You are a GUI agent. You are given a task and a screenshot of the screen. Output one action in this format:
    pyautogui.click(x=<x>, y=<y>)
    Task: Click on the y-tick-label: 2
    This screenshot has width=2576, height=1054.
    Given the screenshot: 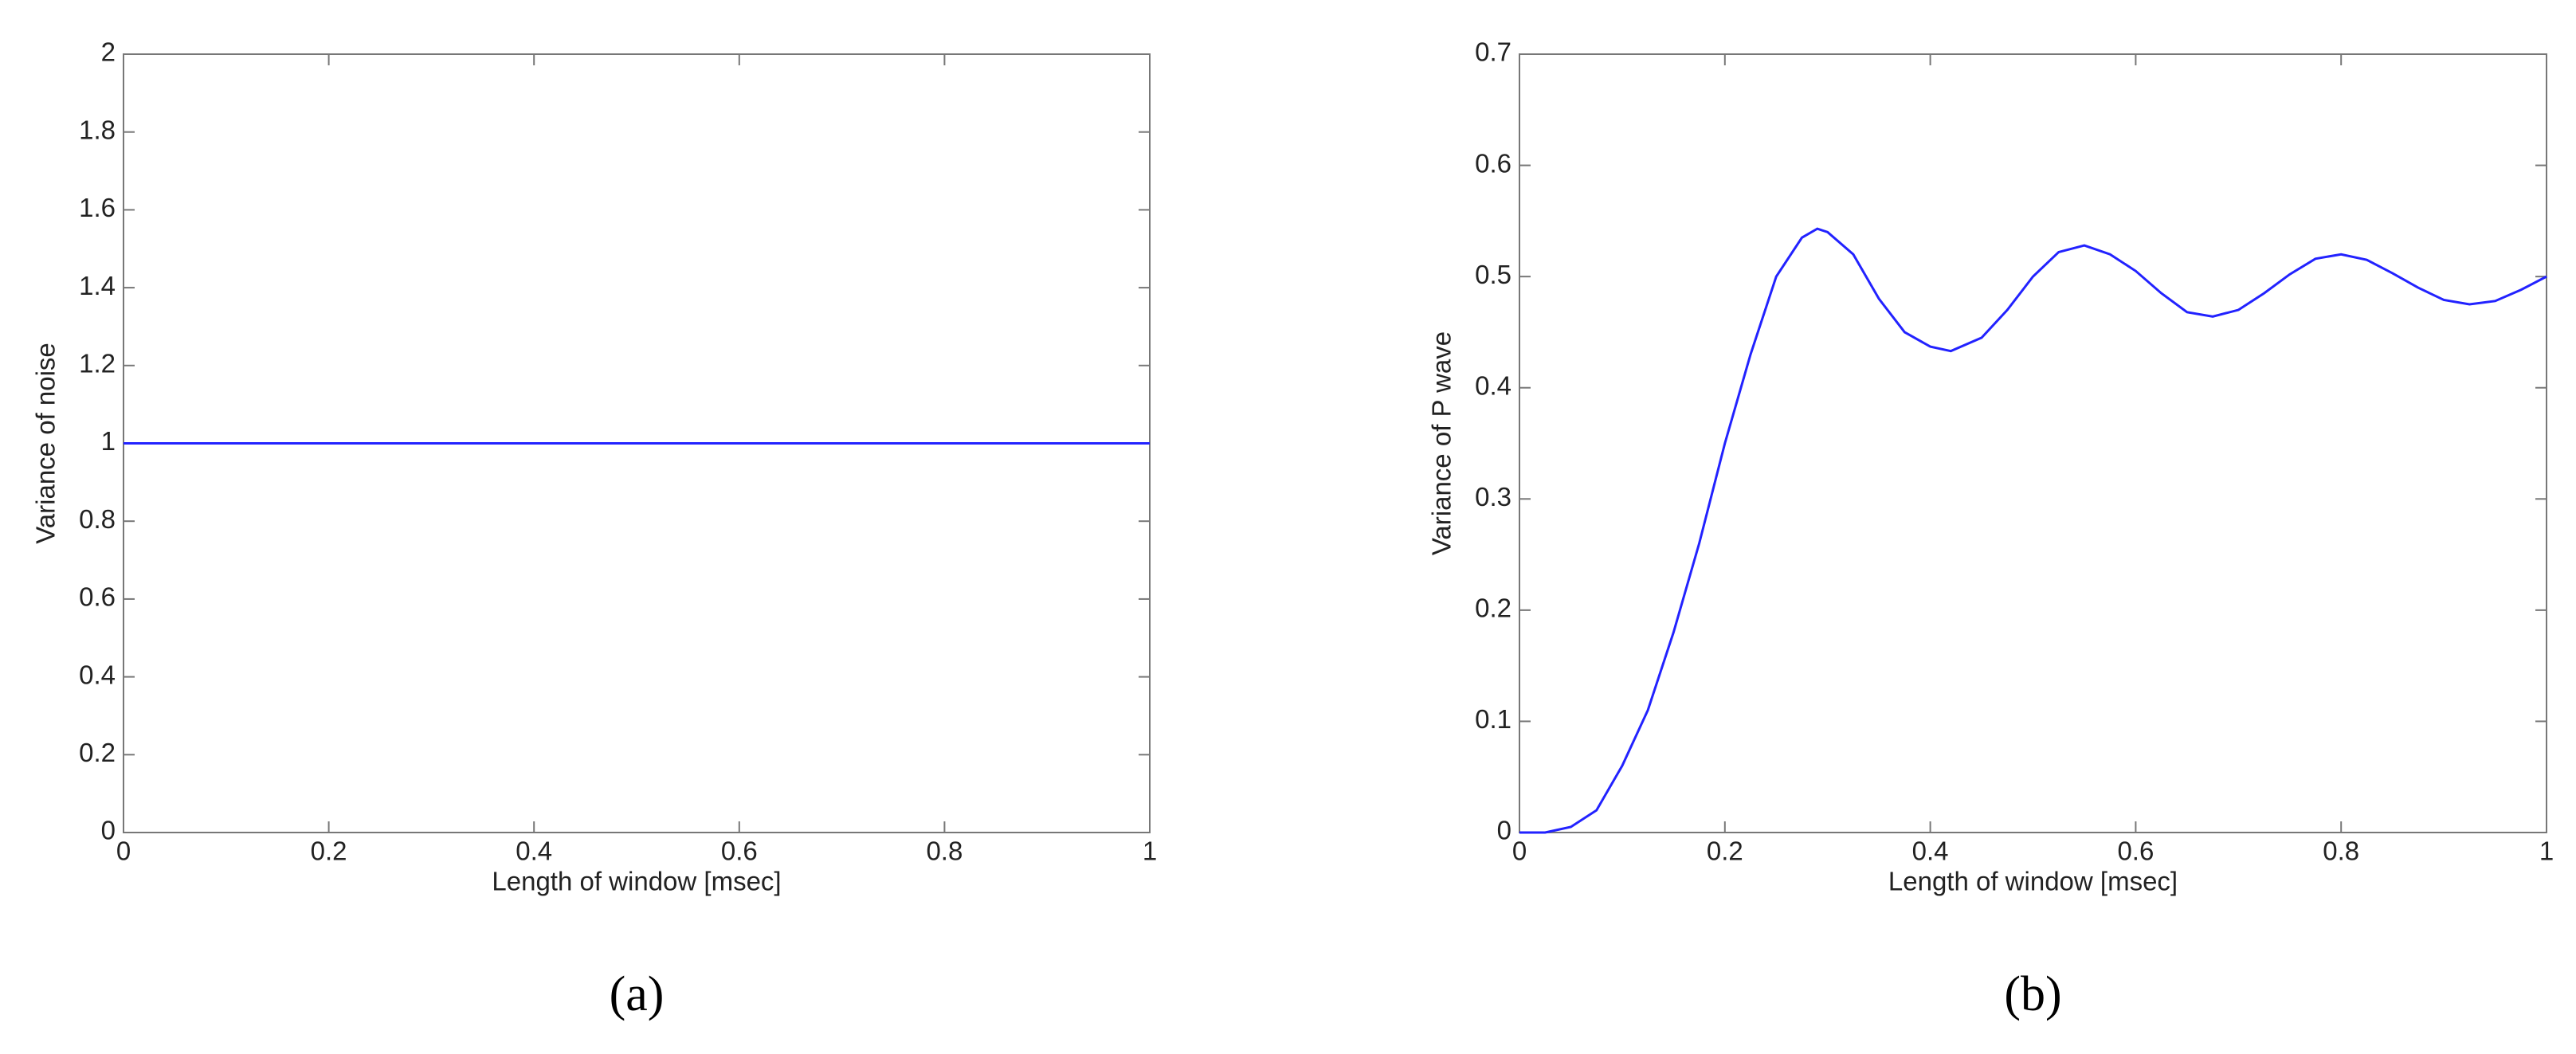 What is the action you would take?
    pyautogui.click(x=108, y=52)
    